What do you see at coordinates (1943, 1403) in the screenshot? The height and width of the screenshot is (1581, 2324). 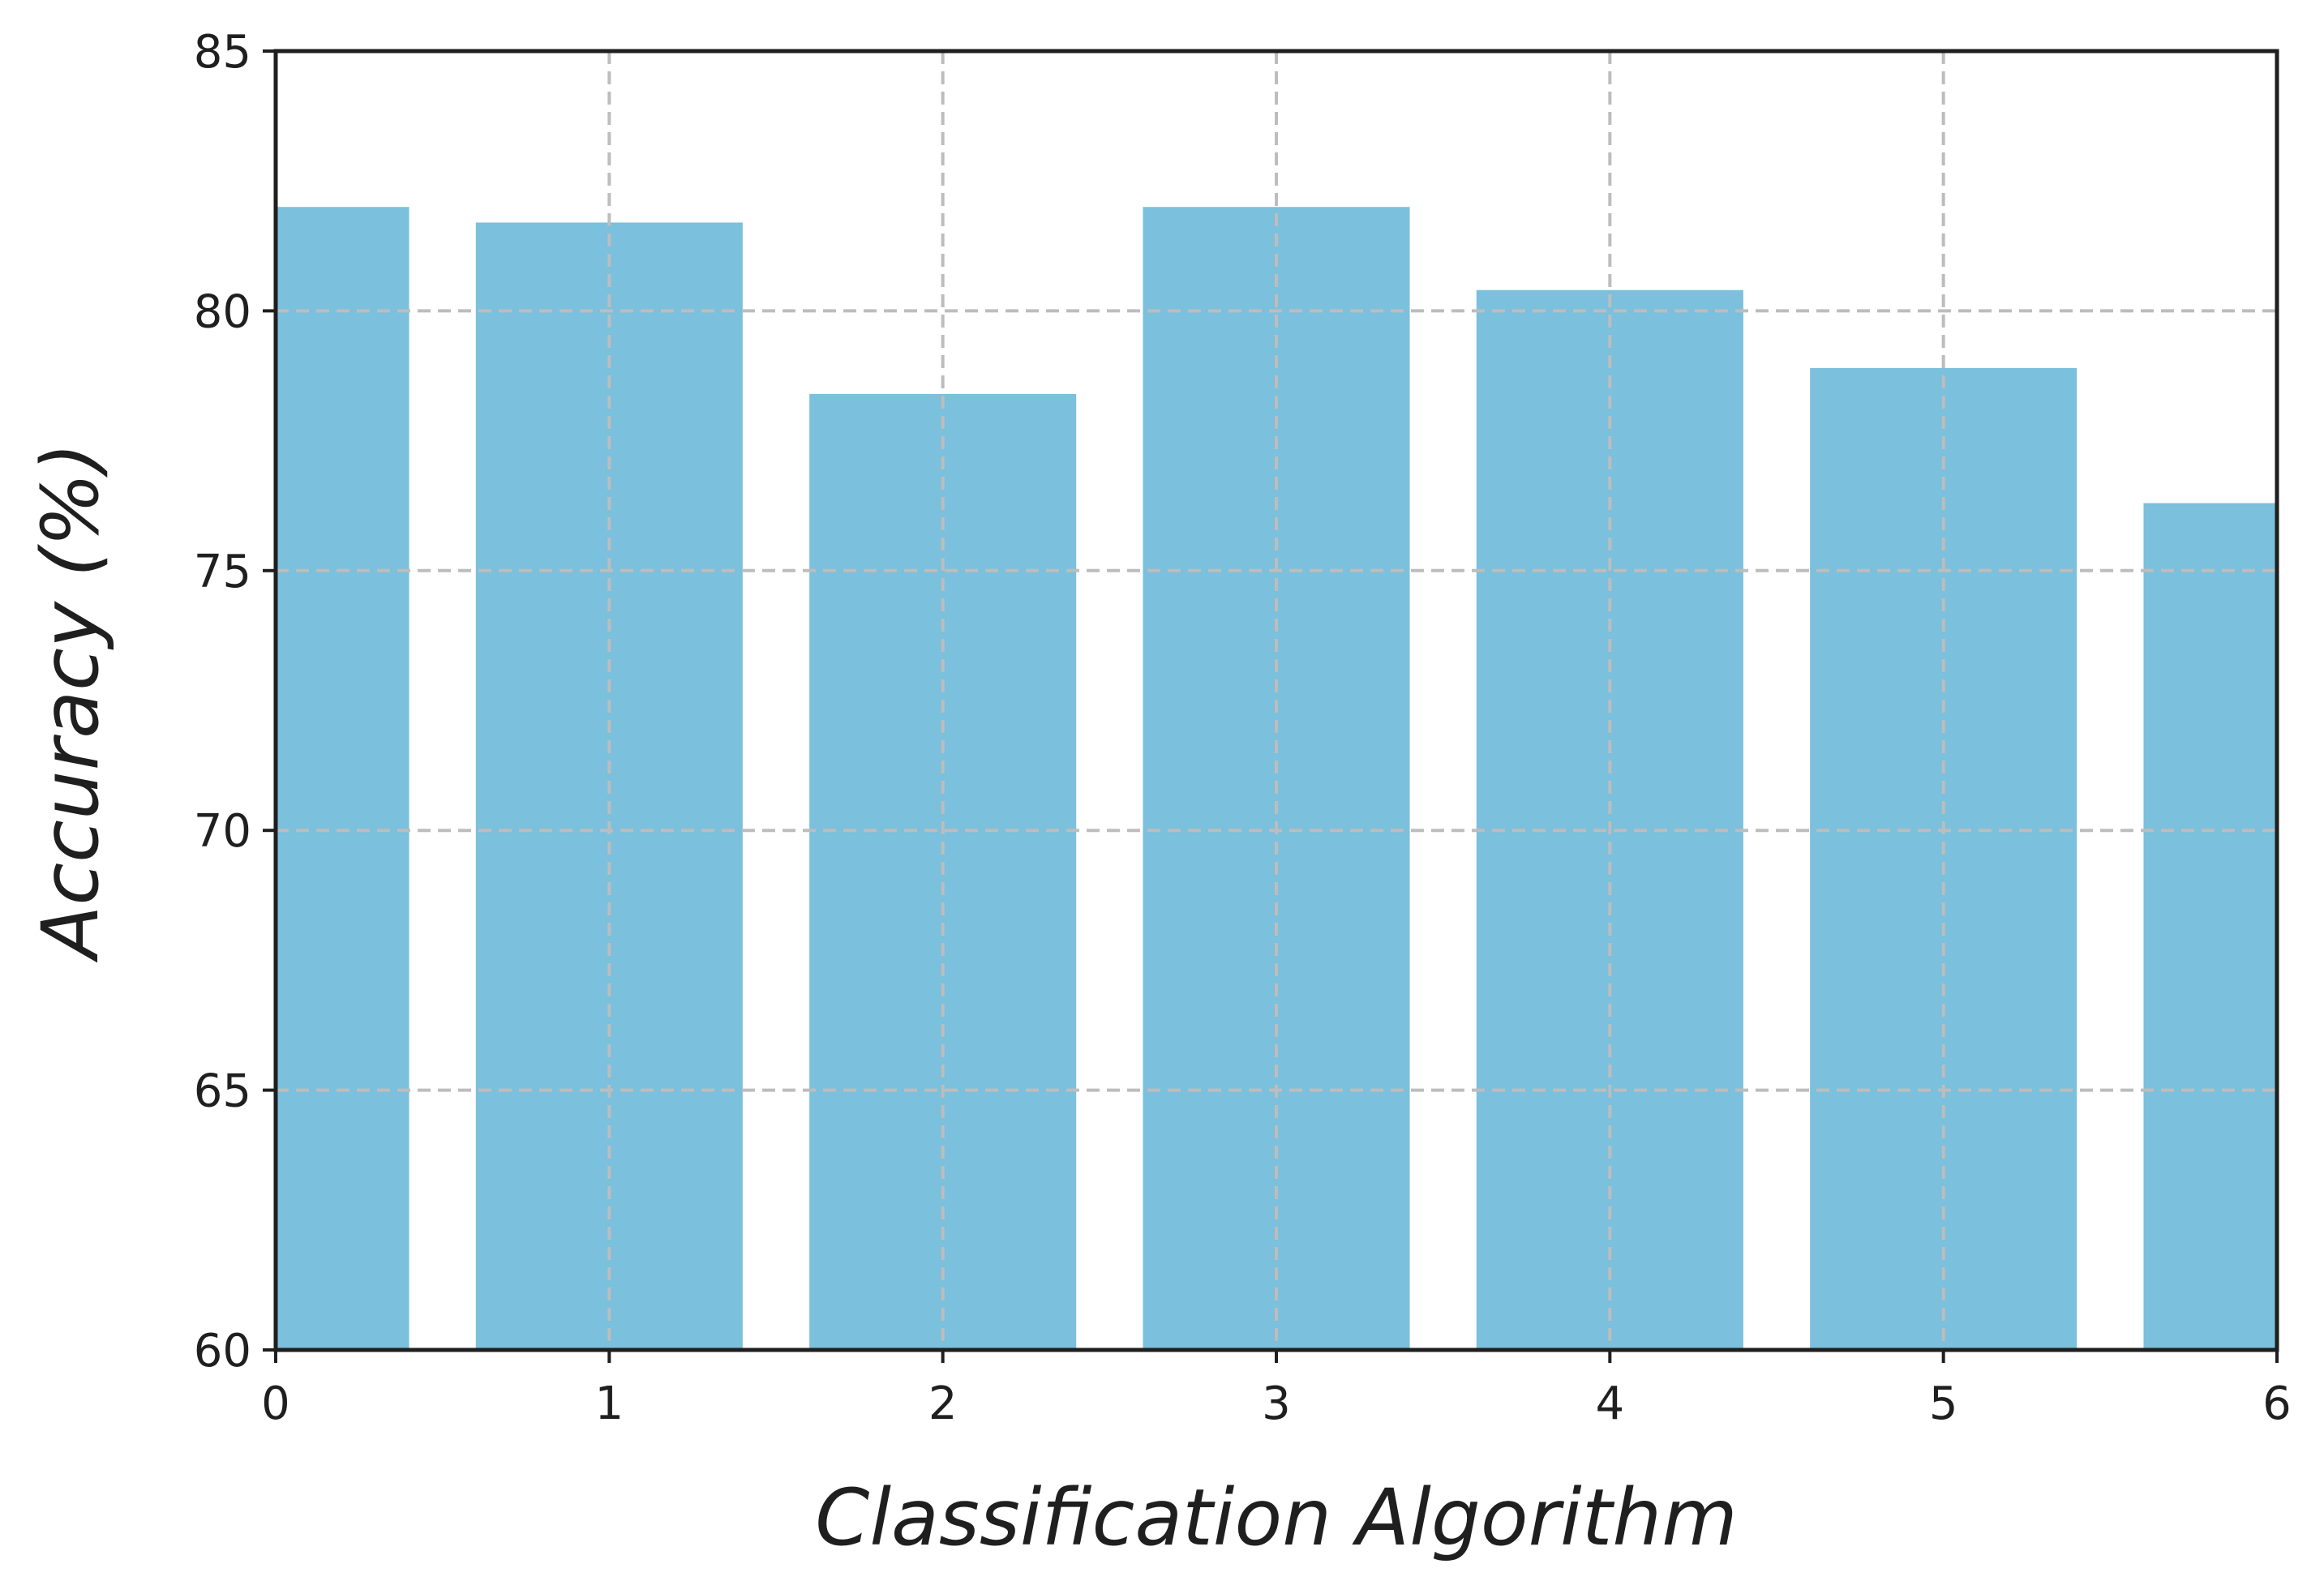 I see `x-tick-label-5: 5` at bounding box center [1943, 1403].